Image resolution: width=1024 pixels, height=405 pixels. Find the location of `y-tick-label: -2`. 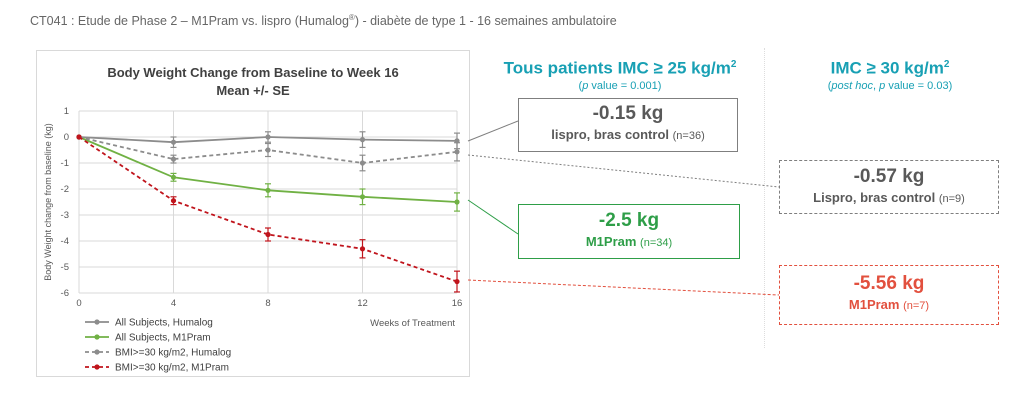

y-tick-label: -2 is located at coordinates (65, 189).